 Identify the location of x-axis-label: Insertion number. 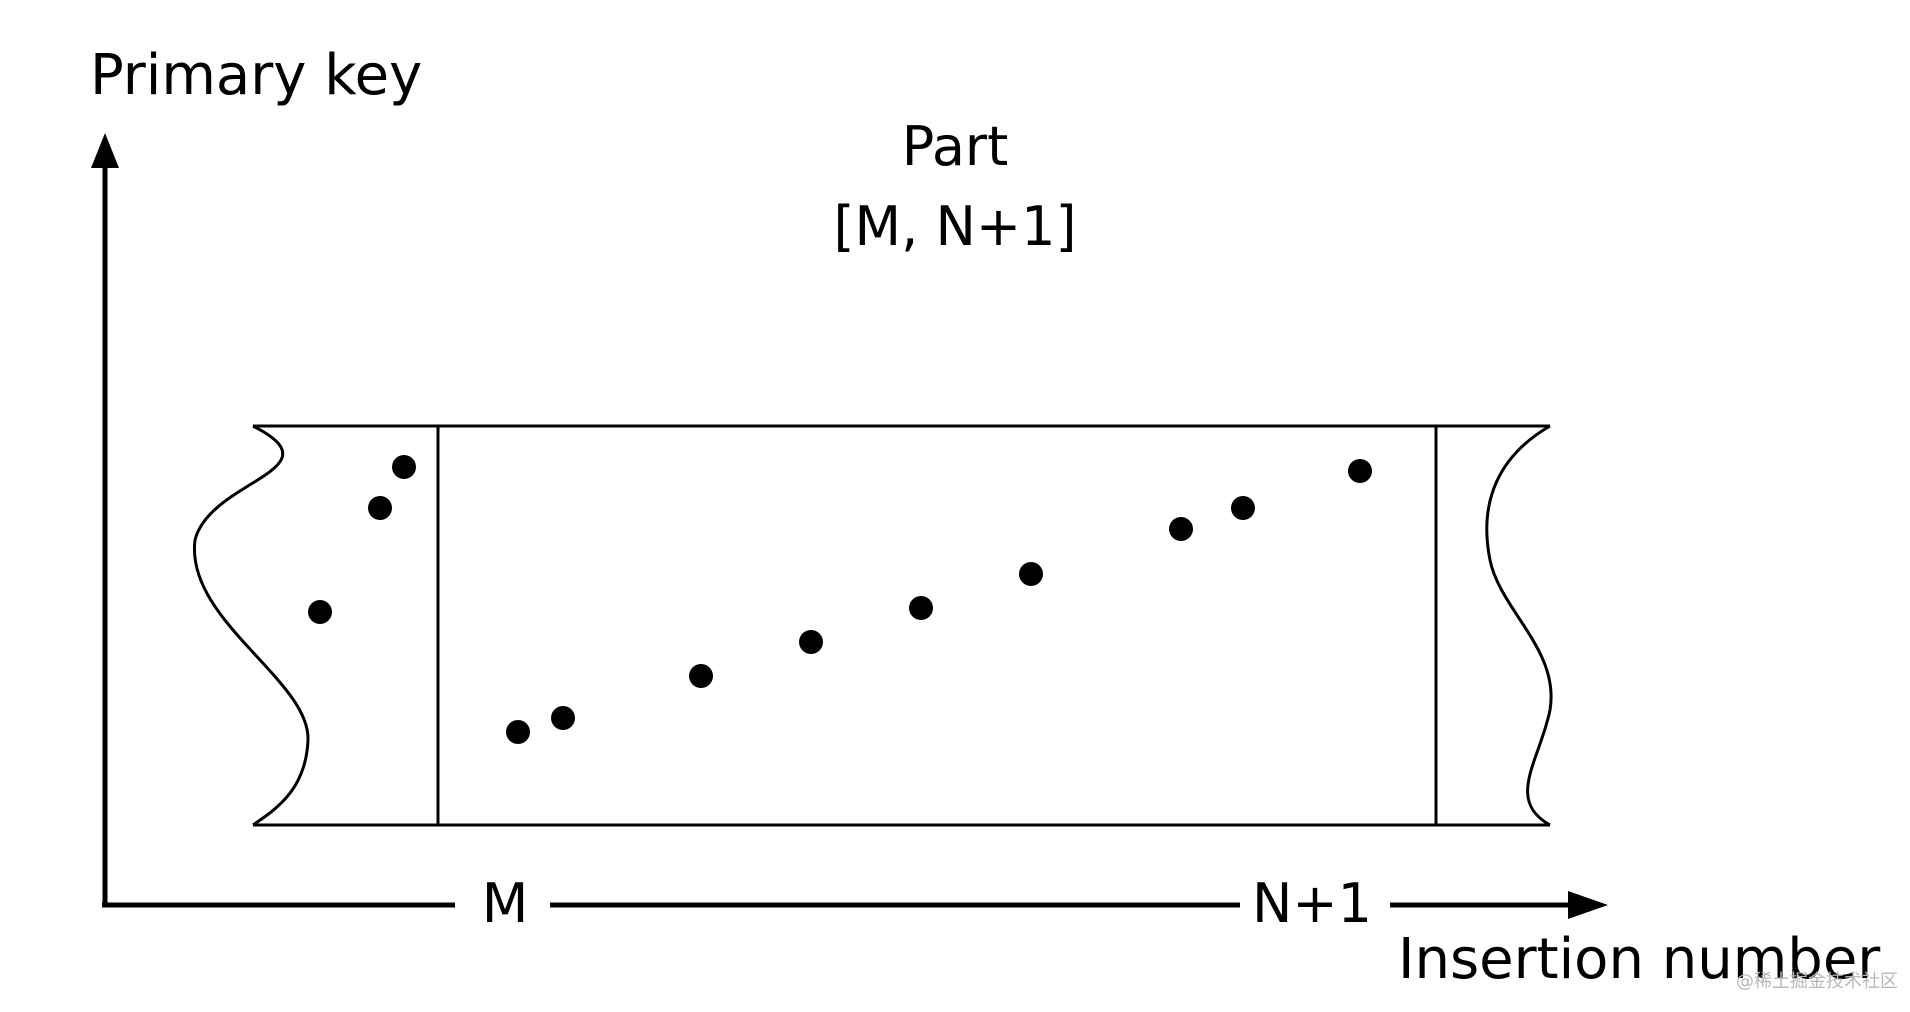
(1639, 959).